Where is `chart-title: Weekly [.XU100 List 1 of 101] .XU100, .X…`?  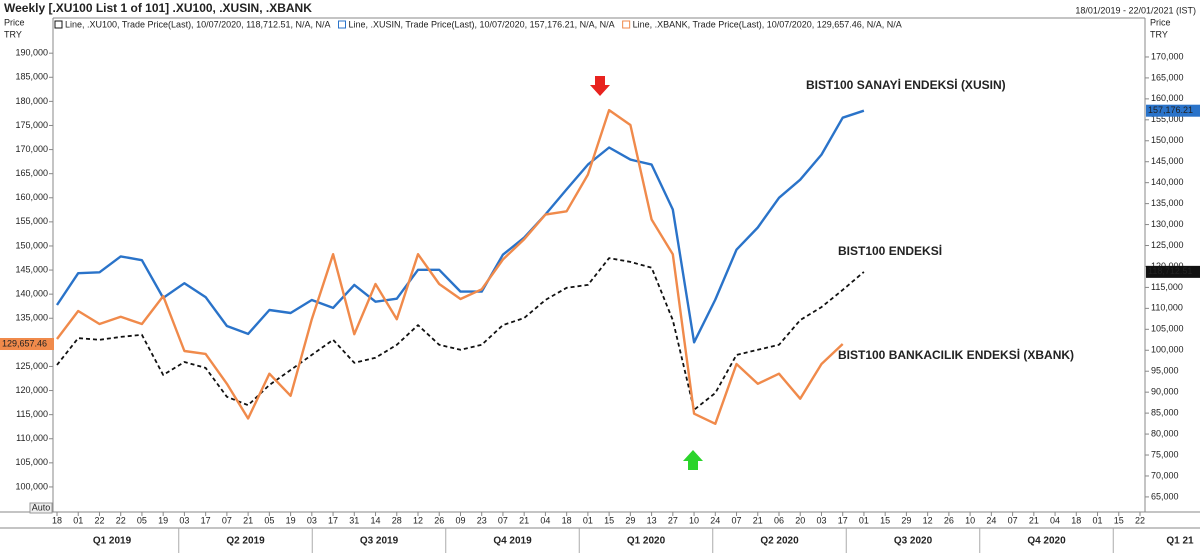
chart-title: Weekly [.XU100 List 1 of 101] .XU100, .X… is located at coordinates (158, 8).